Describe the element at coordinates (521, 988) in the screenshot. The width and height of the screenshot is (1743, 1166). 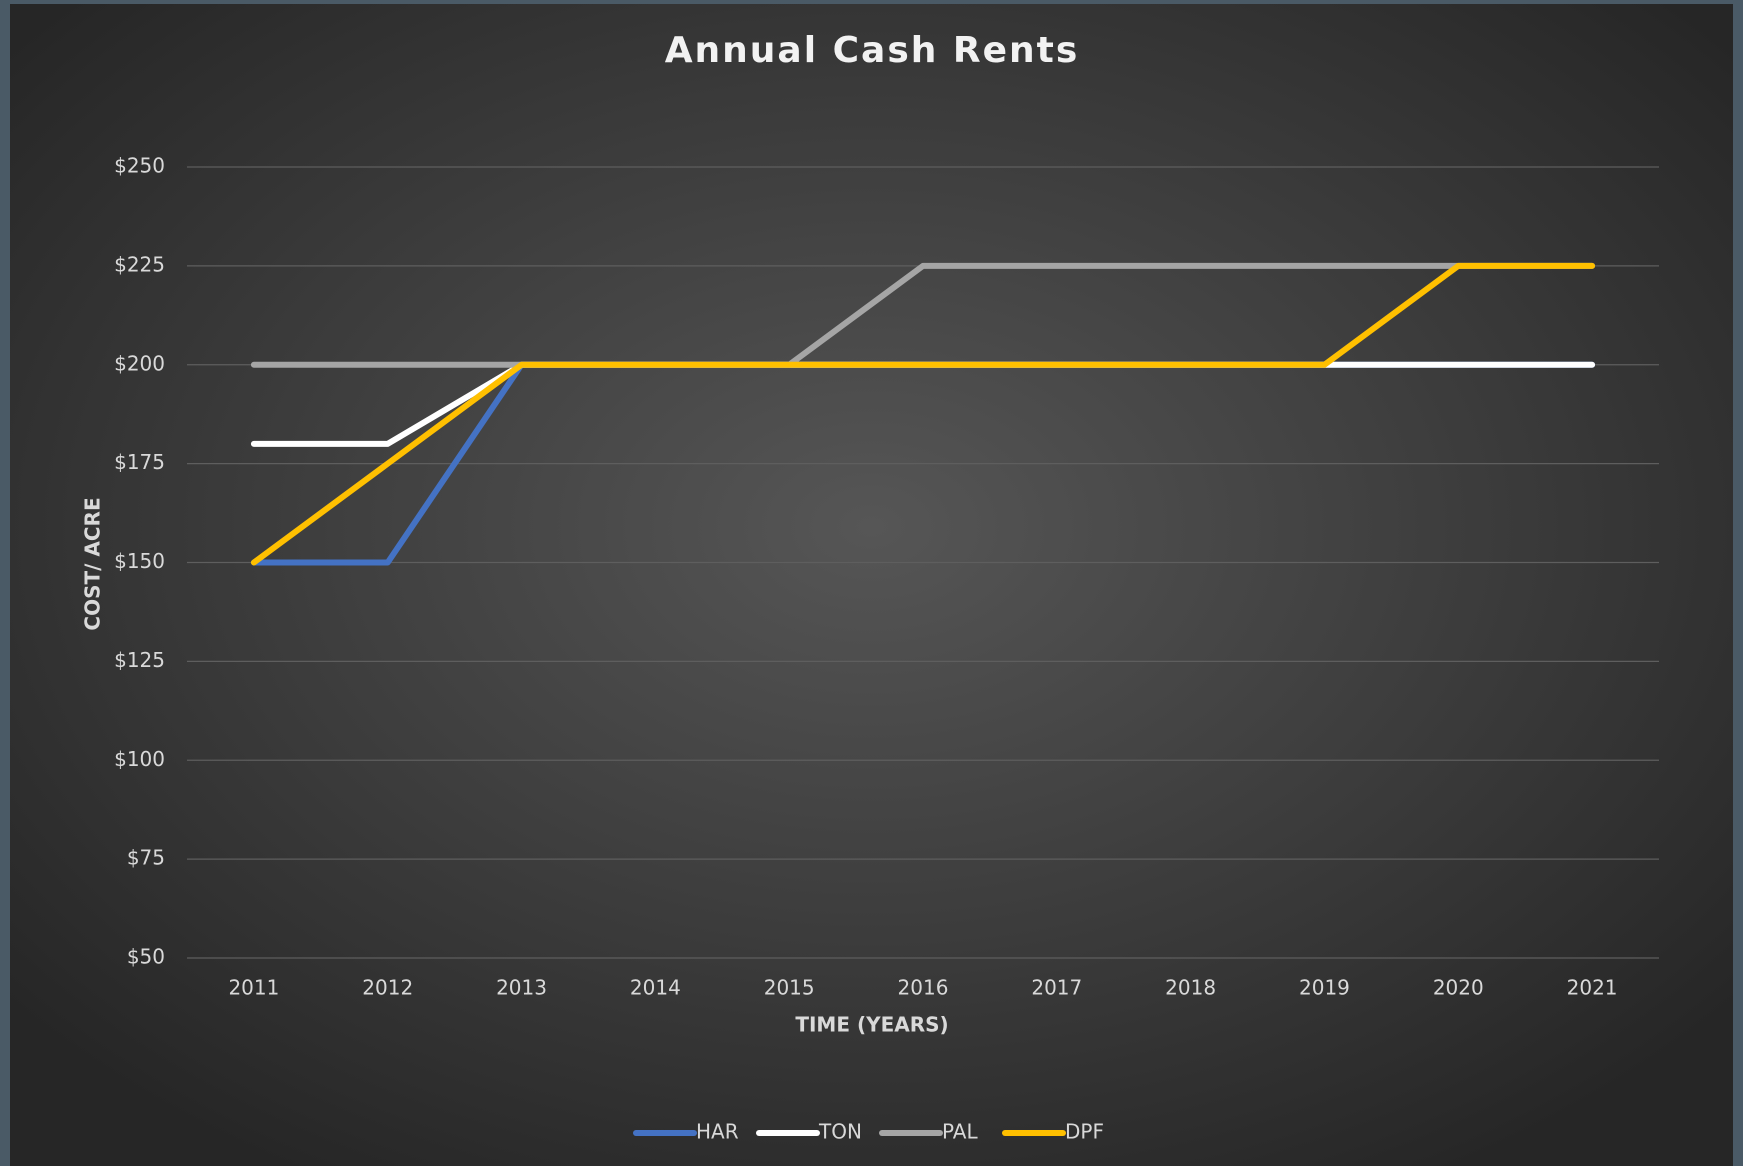
I see `x-tick-label: 2013` at that location.